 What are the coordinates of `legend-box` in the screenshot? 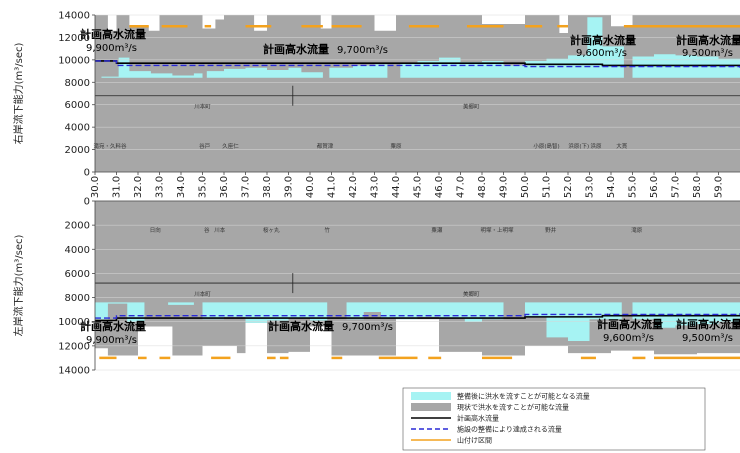 It's located at (554, 419).